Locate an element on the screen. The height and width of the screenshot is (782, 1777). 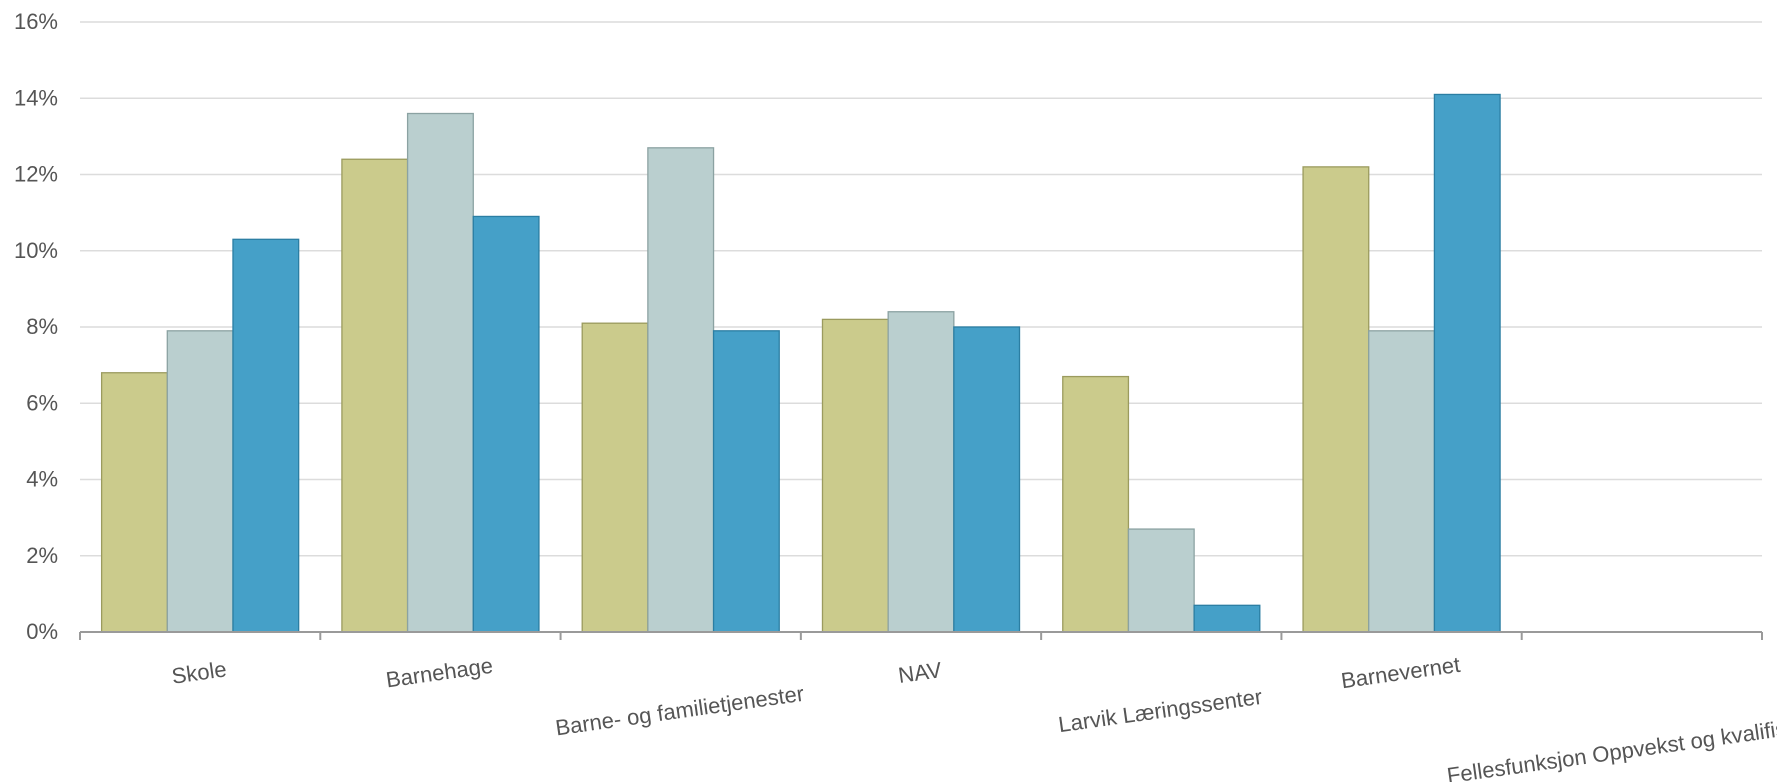
x-tick-label: Larvik Læringssenter is located at coordinates (1160, 710).